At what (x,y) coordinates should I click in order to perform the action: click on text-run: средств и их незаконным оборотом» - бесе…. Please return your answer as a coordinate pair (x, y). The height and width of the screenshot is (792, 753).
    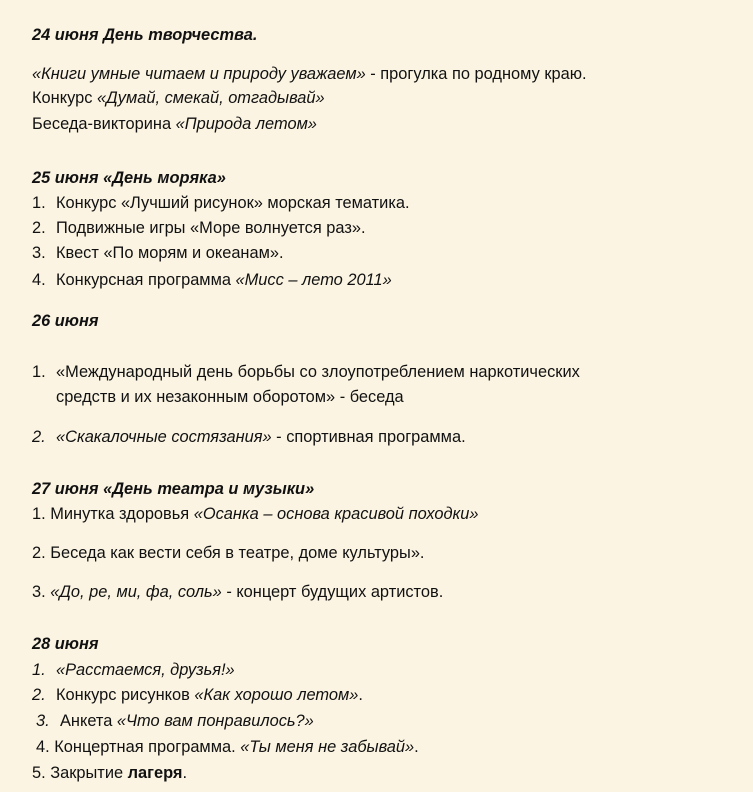
    Looking at the image, I should click on (230, 397).